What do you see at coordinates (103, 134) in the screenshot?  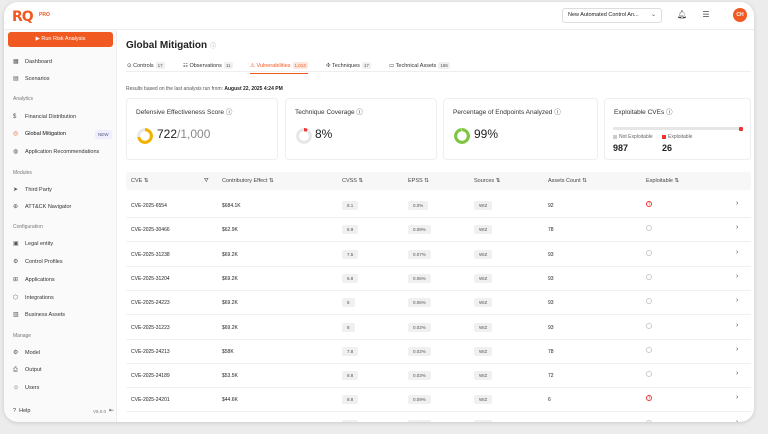 I see `new-badge: NEW` at bounding box center [103, 134].